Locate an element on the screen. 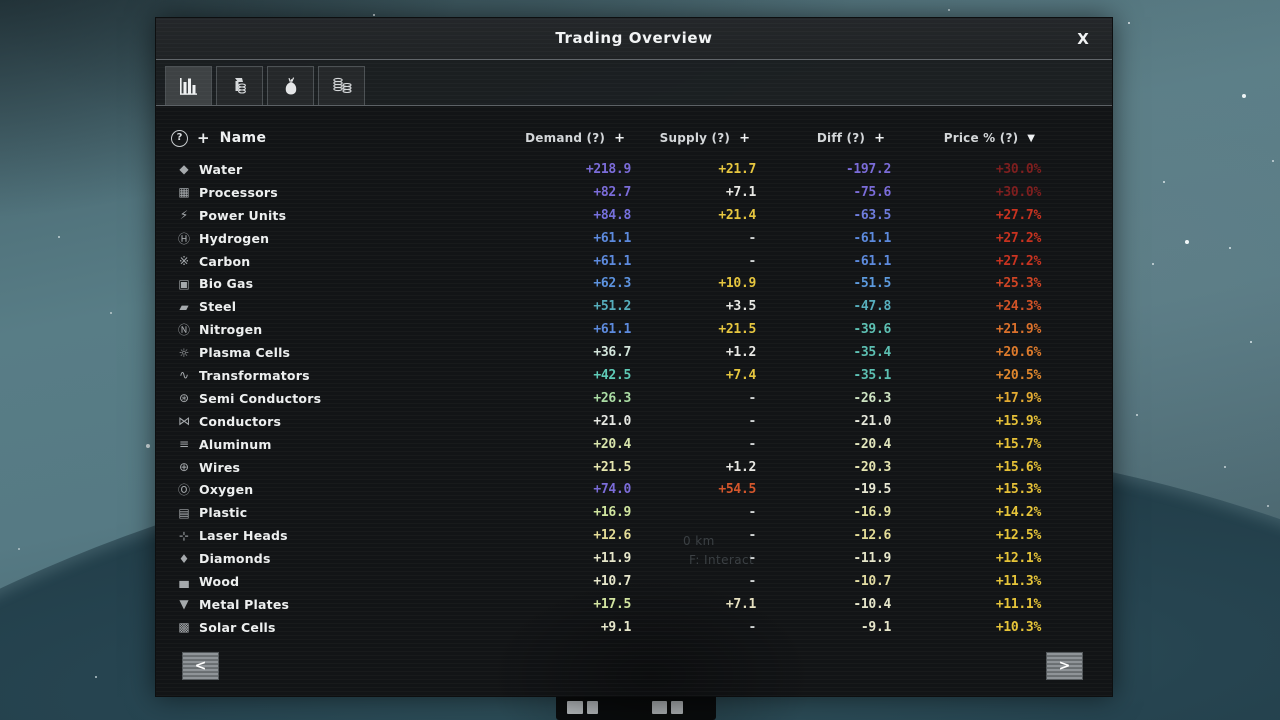 Image resolution: width=1280 pixels, height=720 pixels. diff-value: -35.4 is located at coordinates (872, 353).